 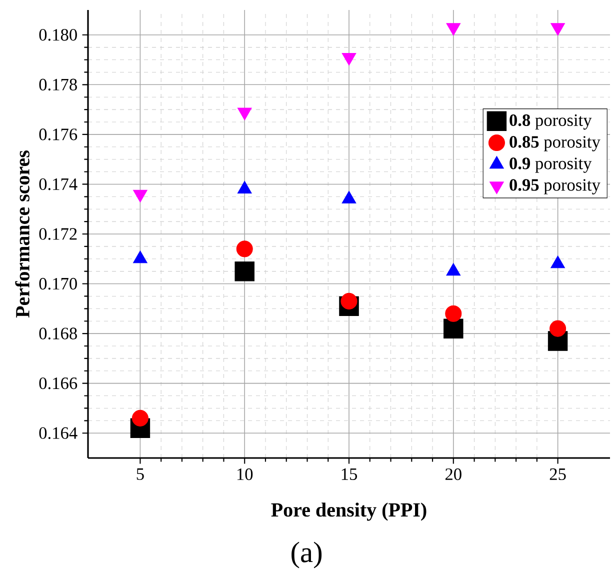 What do you see at coordinates (58, 134) in the screenshot?
I see `y-tick-label: 0.176` at bounding box center [58, 134].